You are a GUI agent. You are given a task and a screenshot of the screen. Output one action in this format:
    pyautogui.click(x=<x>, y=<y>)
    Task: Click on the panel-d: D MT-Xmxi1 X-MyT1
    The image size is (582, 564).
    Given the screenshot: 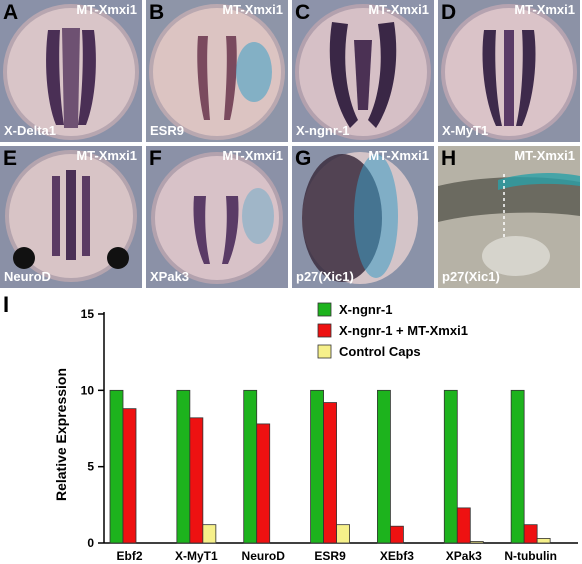 What is the action you would take?
    pyautogui.click(x=509, y=71)
    